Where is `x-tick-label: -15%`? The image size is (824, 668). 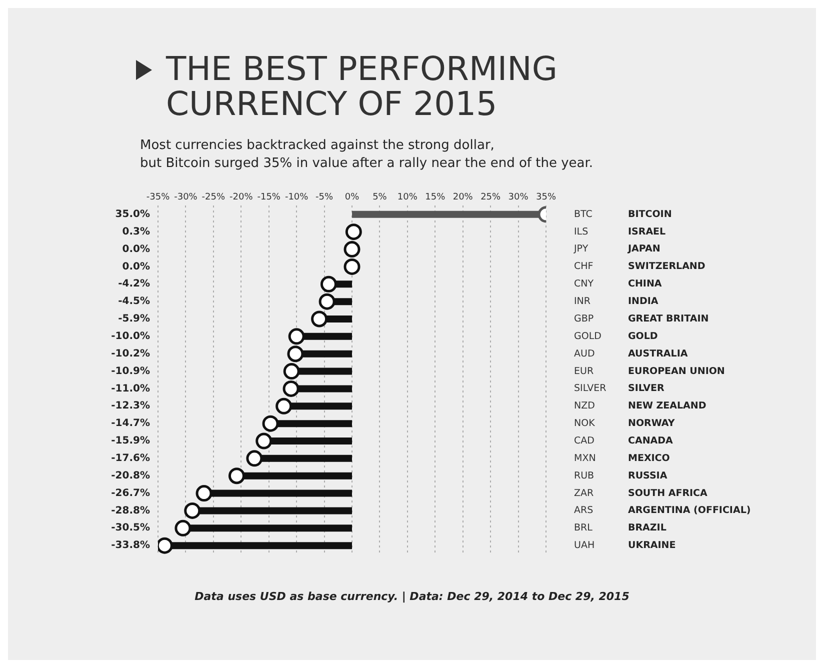 x-tick-label: -15% is located at coordinates (269, 197).